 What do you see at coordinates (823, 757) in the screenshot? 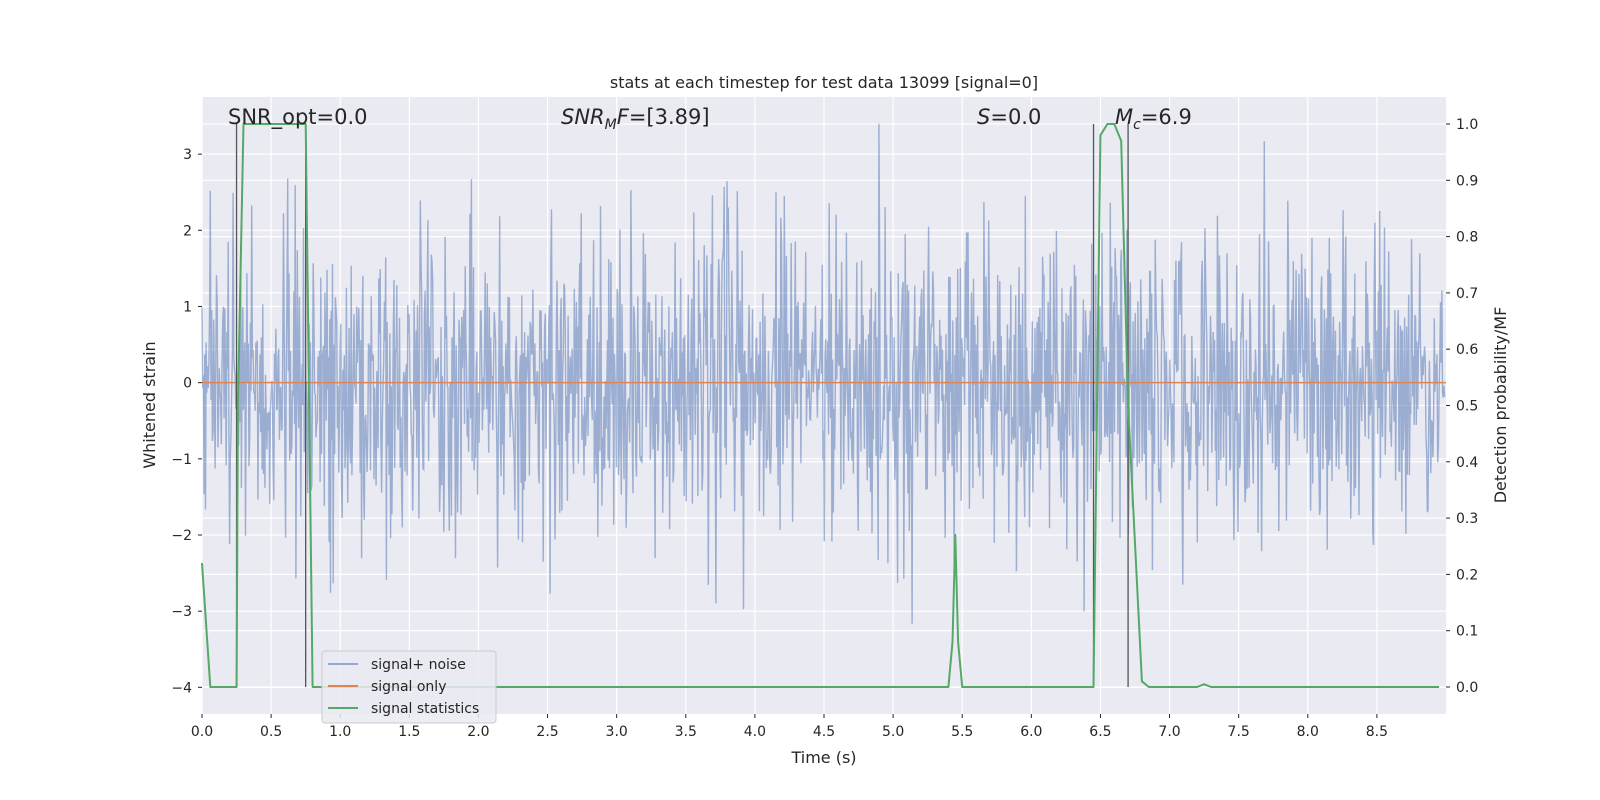
I see `x-axis-label: Time (s)` at bounding box center [823, 757].